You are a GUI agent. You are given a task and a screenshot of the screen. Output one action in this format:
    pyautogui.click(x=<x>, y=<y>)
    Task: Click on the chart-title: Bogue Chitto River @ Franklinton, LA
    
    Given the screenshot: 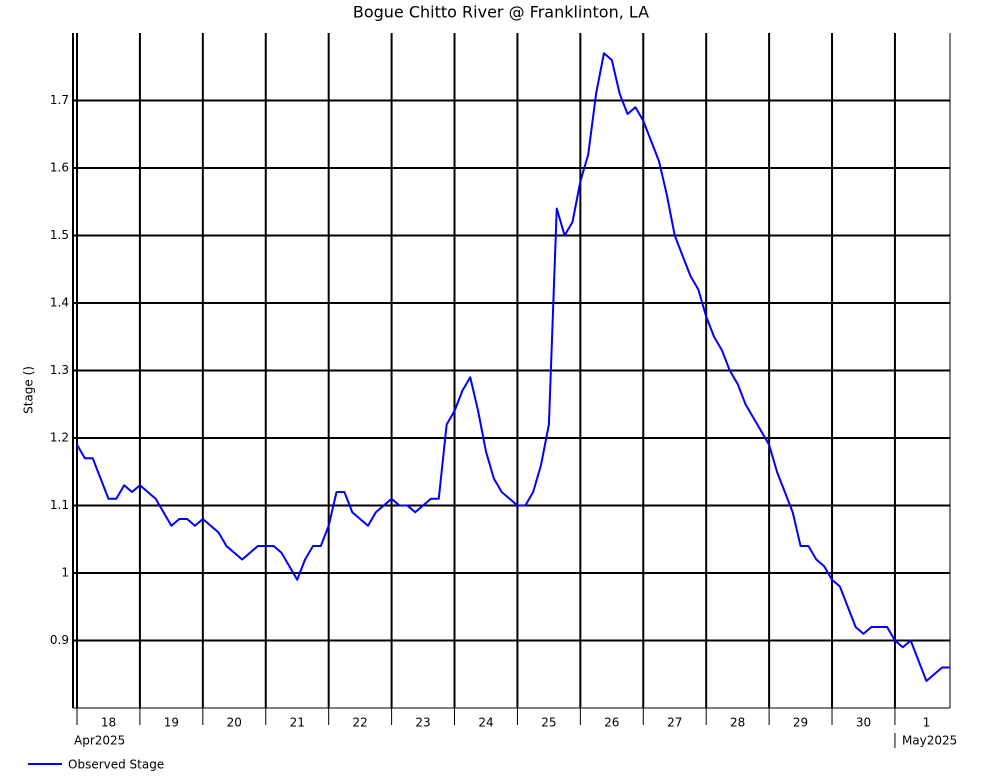 What is the action you would take?
    pyautogui.click(x=501, y=12)
    